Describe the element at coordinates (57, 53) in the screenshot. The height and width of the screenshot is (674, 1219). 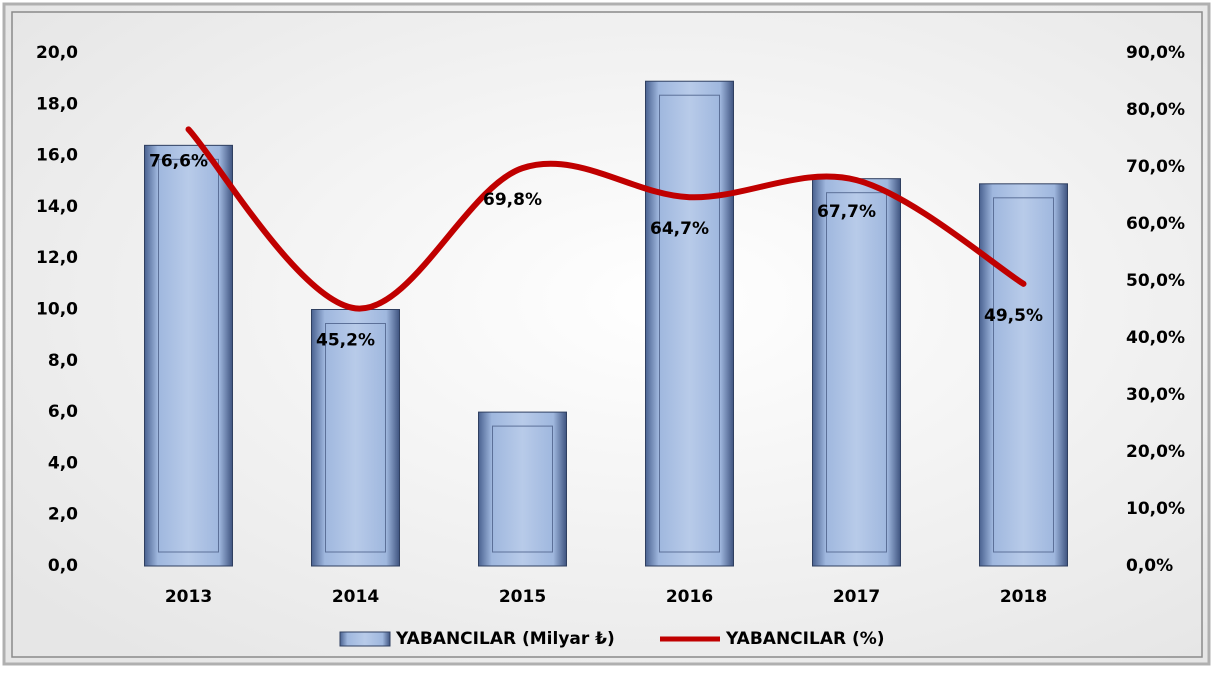
I see `y-tick-label: 20,0` at that location.